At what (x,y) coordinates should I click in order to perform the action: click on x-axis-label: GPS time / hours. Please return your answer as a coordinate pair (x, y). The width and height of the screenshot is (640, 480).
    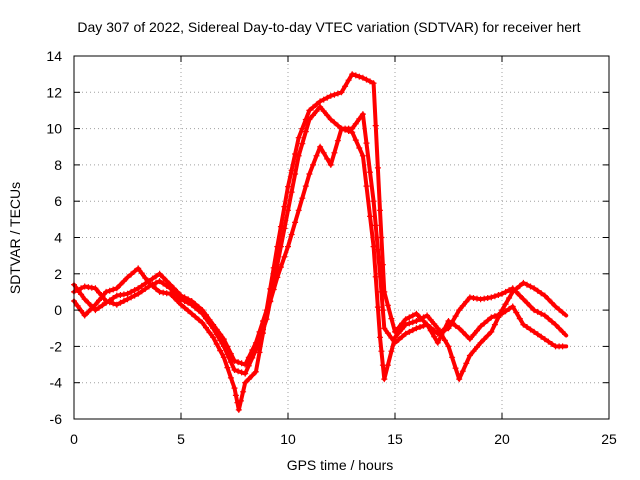
    Looking at the image, I should click on (340, 465).